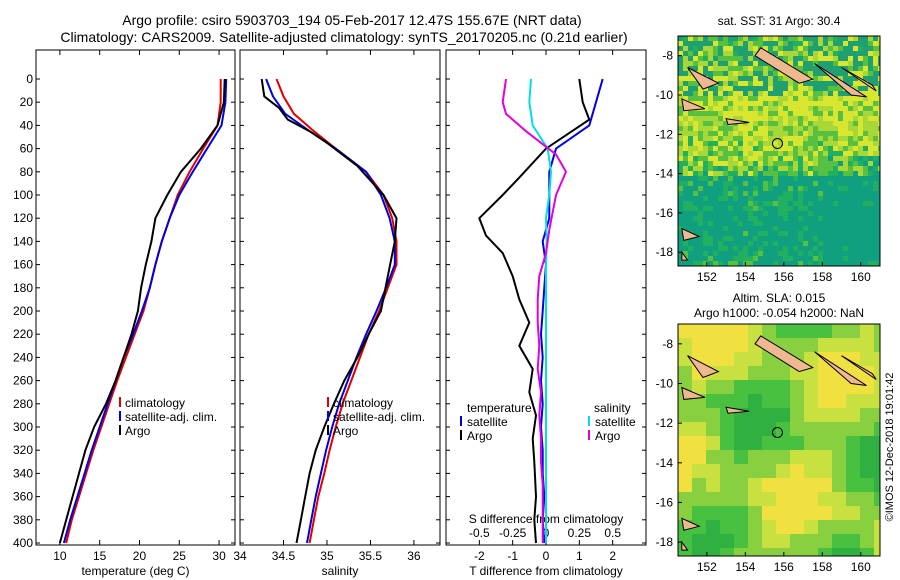 Image resolution: width=900 pixels, height=580 pixels. Describe the element at coordinates (861, 277) in the screenshot. I see `lon-tick-label: 160` at that location.